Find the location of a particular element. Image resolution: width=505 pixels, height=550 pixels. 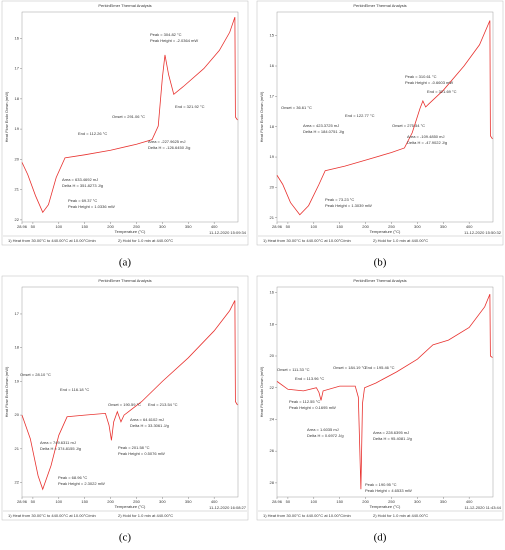

annotation: Area = 228.6395 mJ is located at coordinates (391, 432).